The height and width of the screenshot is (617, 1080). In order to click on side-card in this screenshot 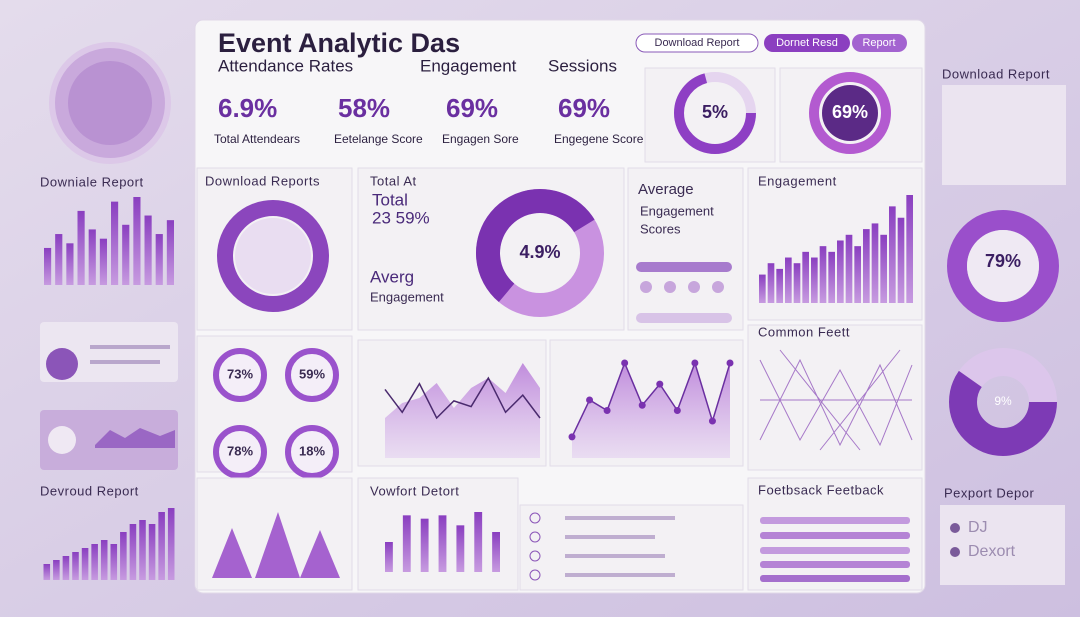, I will do `click(1004, 135)`.